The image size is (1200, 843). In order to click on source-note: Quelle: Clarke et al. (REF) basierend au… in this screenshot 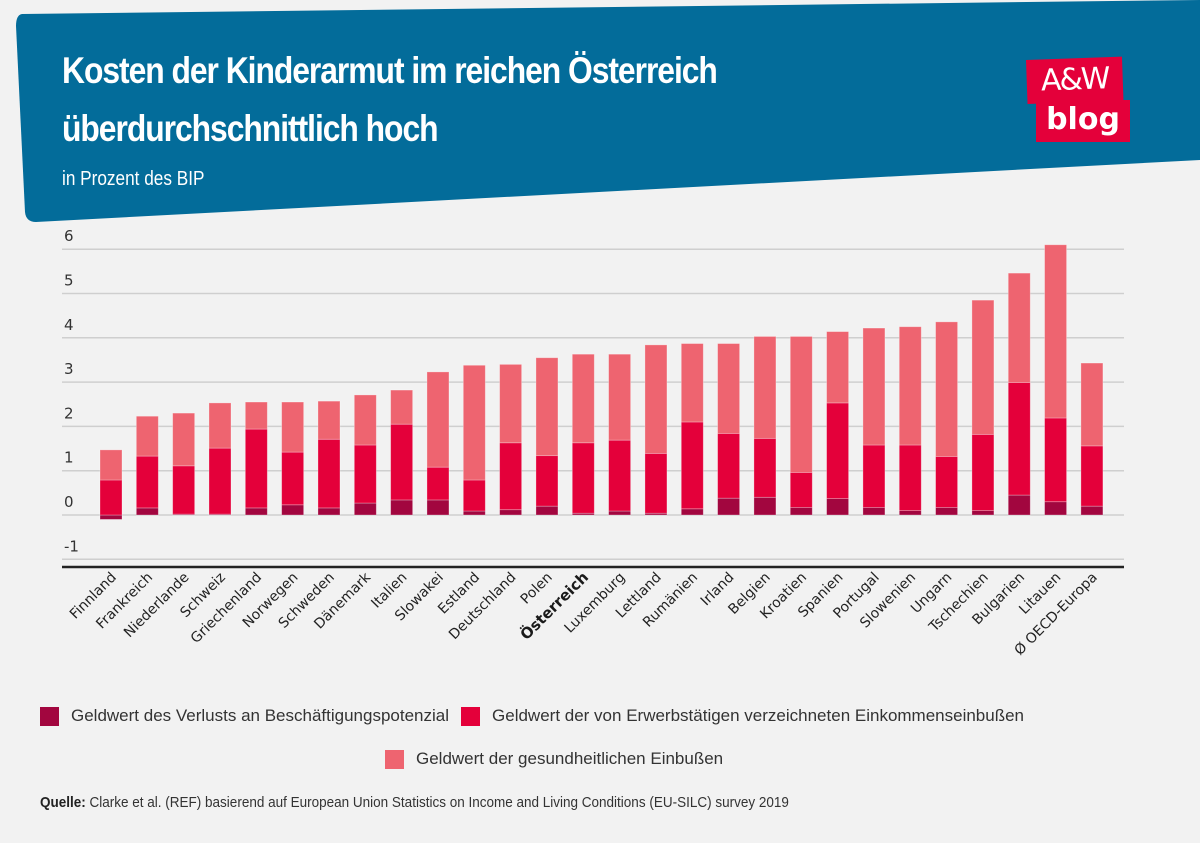, I will do `click(414, 802)`.